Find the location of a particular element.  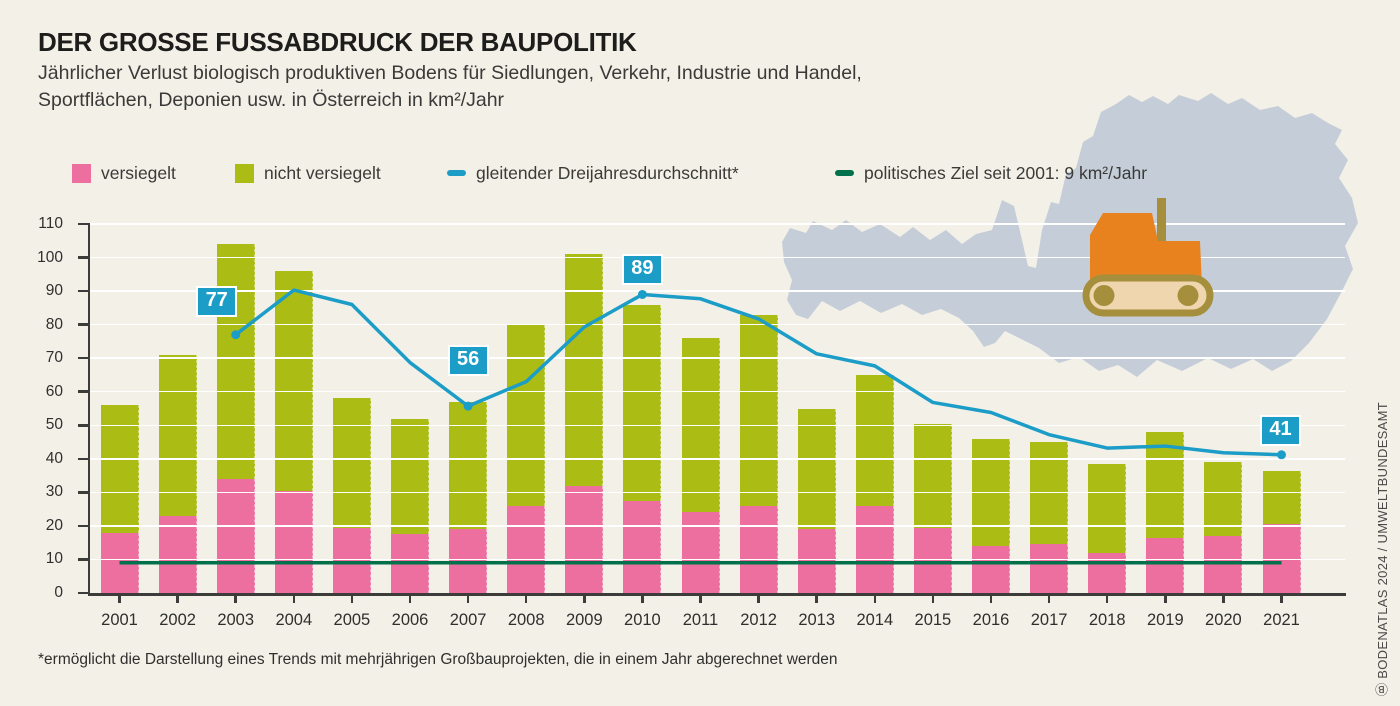

bar-nicht-versiegelt-2020 is located at coordinates (1223, 499).